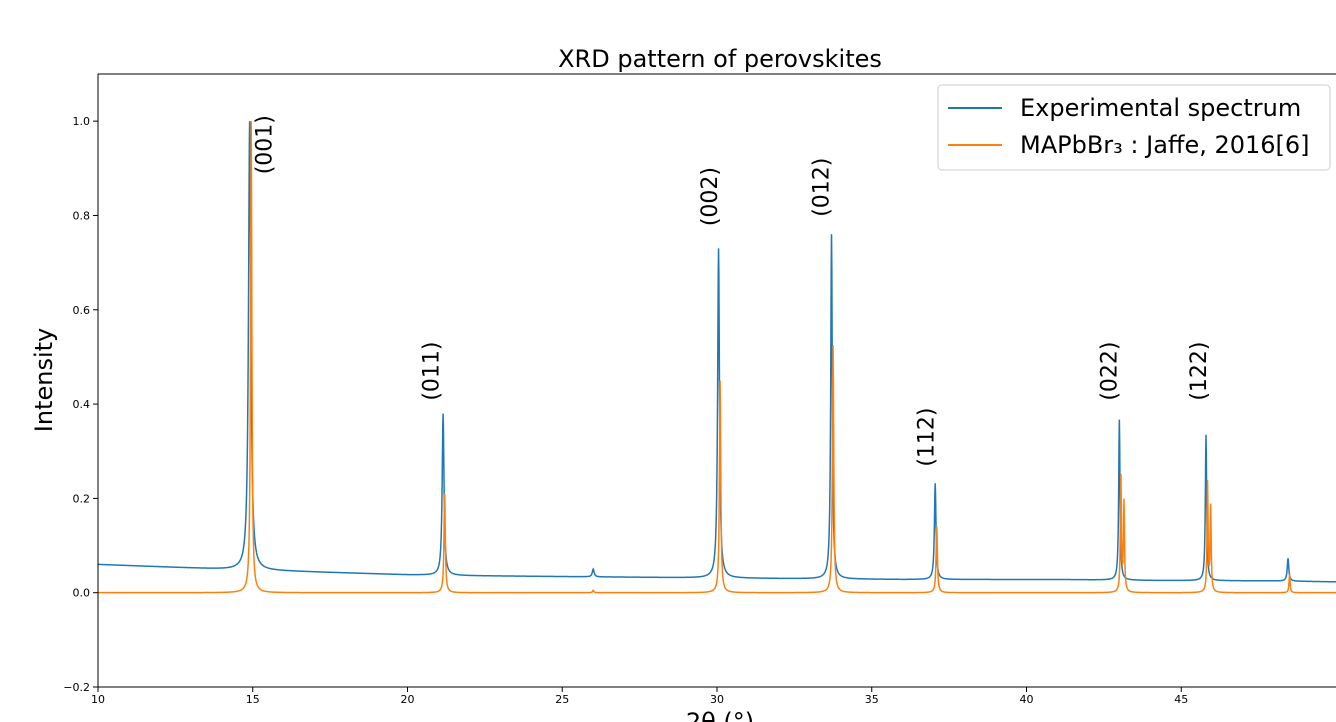 The height and width of the screenshot is (722, 1336). What do you see at coordinates (82, 593) in the screenshot?
I see `y-tick-label: 0.0` at bounding box center [82, 593].